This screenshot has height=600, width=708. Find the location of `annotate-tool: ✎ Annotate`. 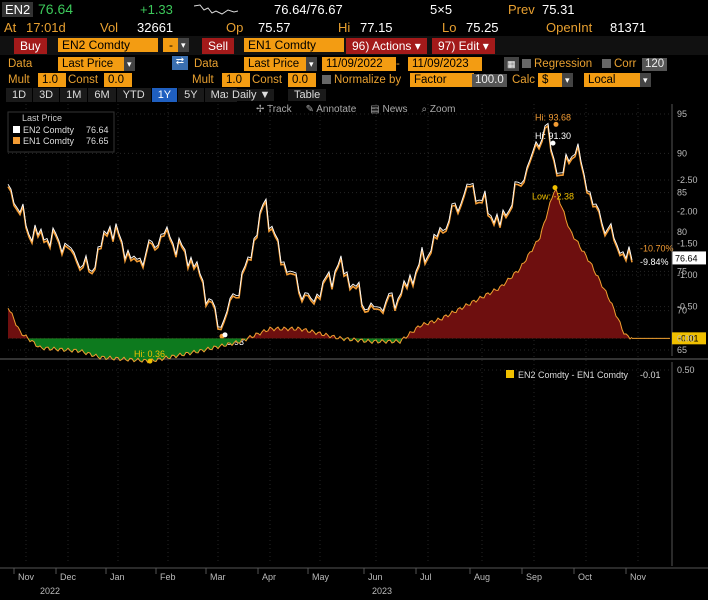

annotate-tool: ✎ Annotate is located at coordinates (331, 109).